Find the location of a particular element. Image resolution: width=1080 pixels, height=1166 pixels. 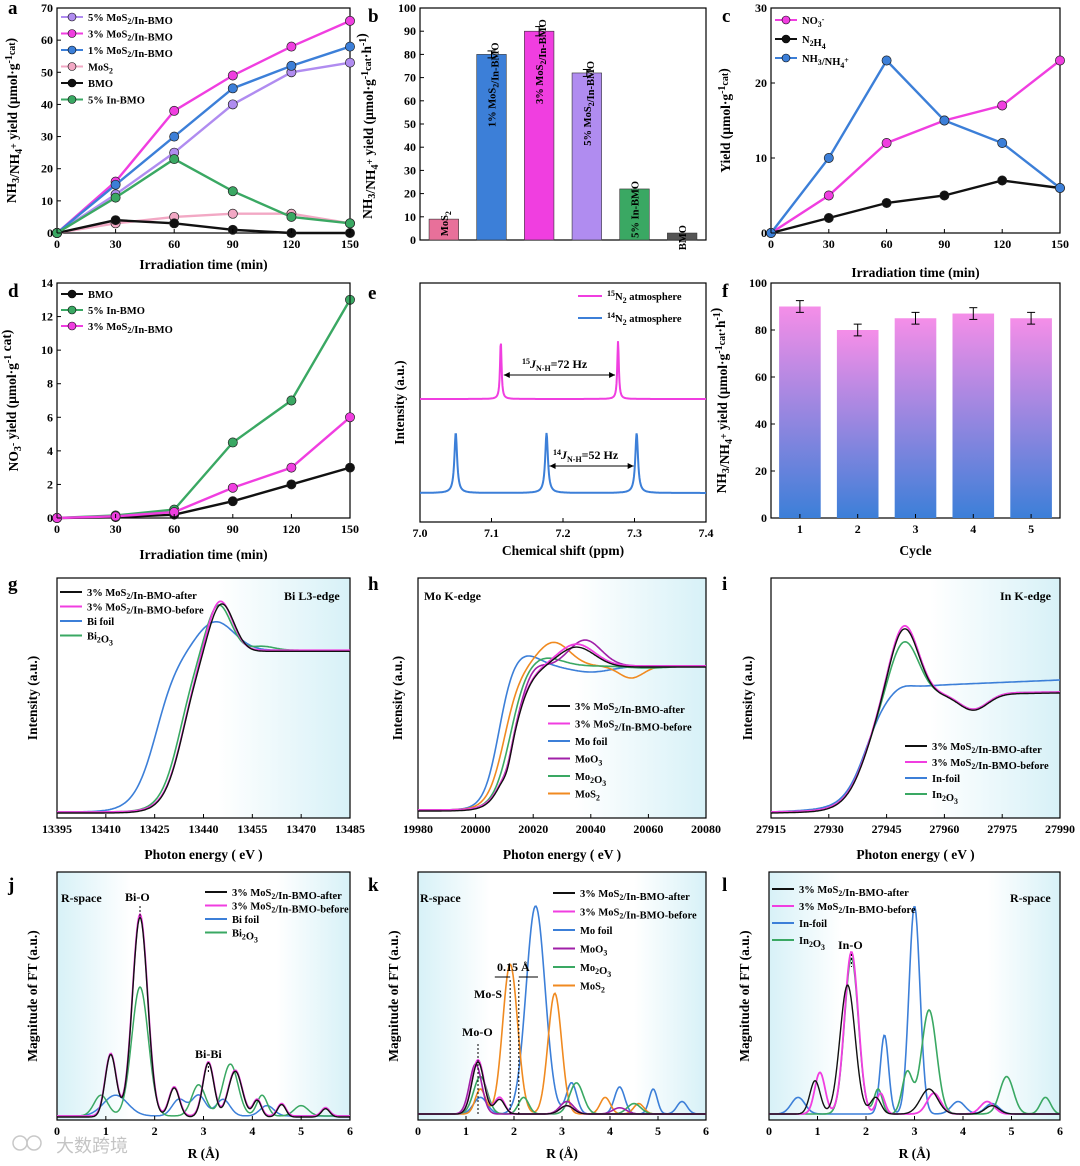

bar-category-label: BMO is located at coordinates (683, 237).